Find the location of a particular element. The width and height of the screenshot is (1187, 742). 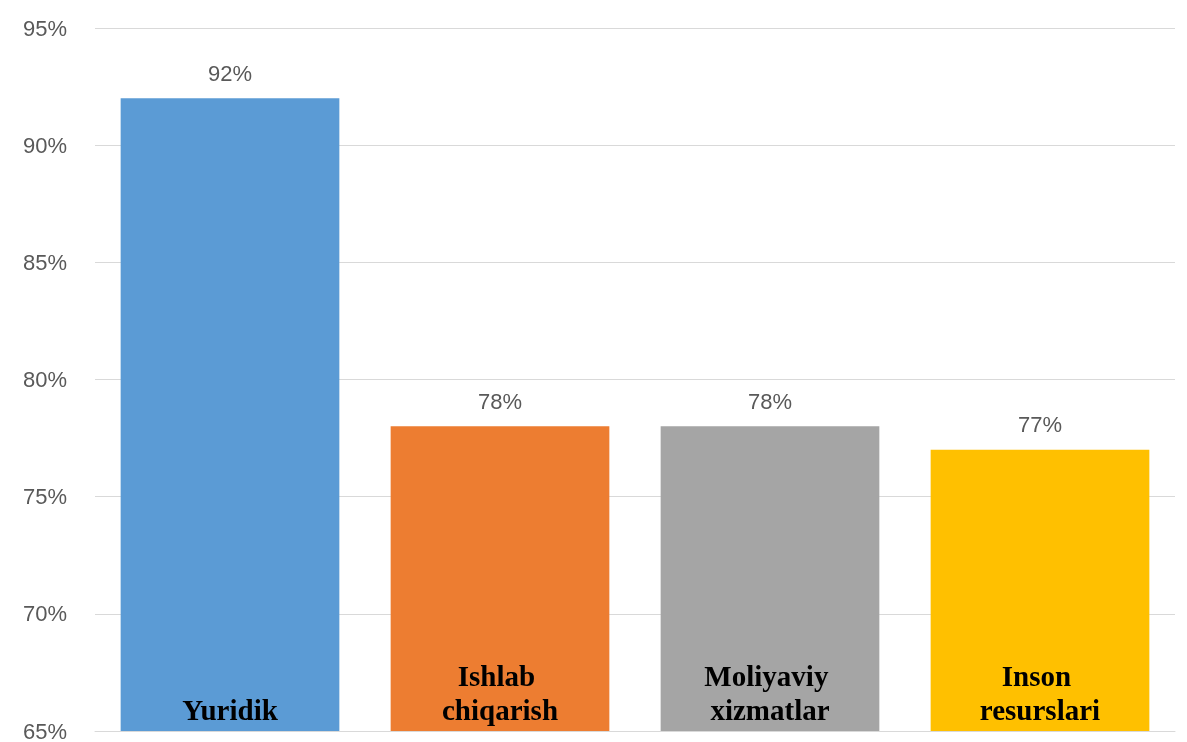

x-tick-label: Yuridik is located at coordinates (230, 710).